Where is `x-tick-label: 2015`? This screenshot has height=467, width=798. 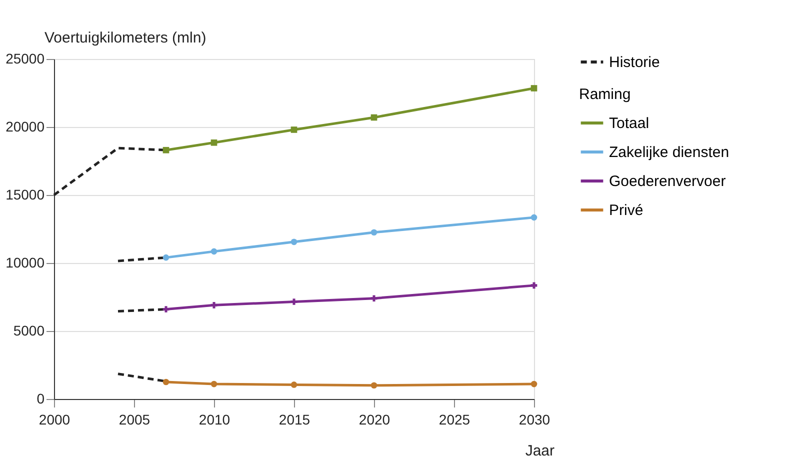 x-tick-label: 2015 is located at coordinates (294, 420).